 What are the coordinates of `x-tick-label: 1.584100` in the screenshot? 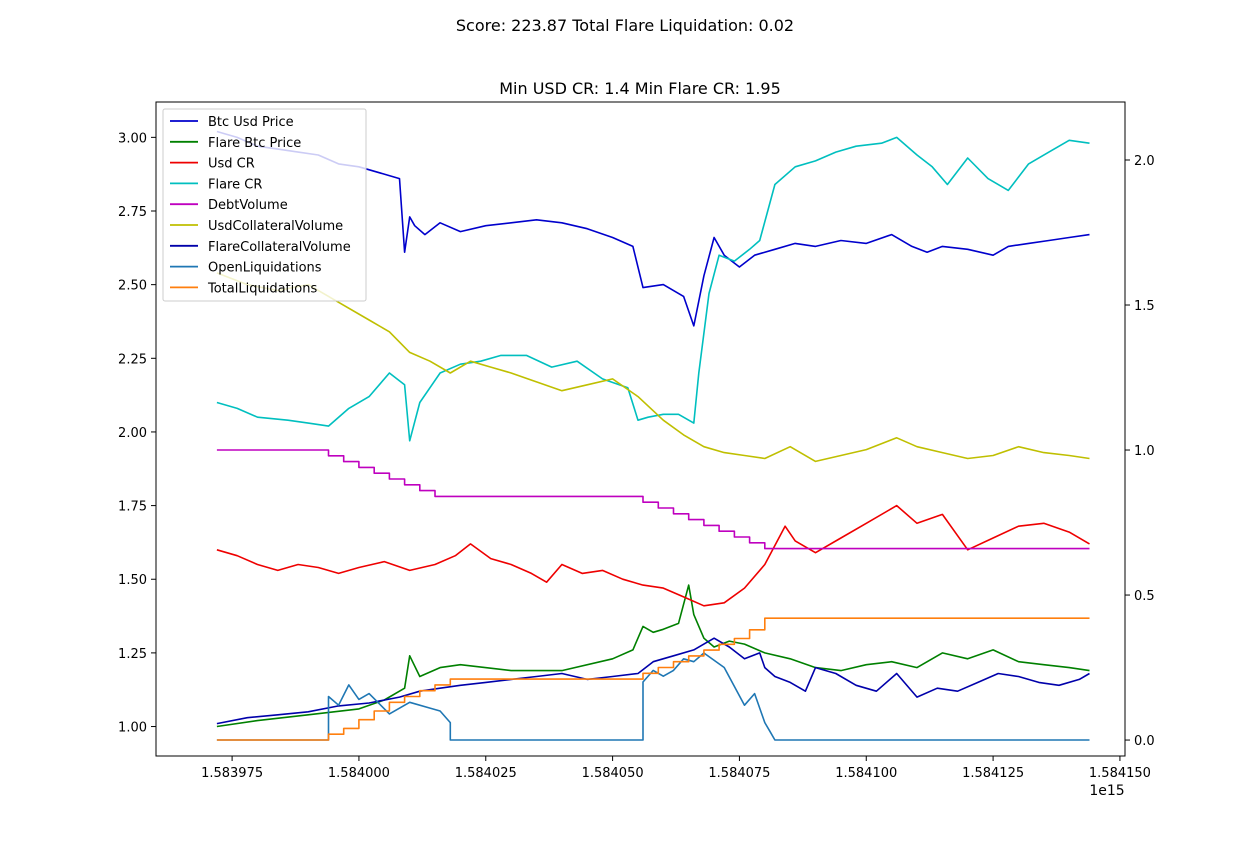 It's located at (866, 773).